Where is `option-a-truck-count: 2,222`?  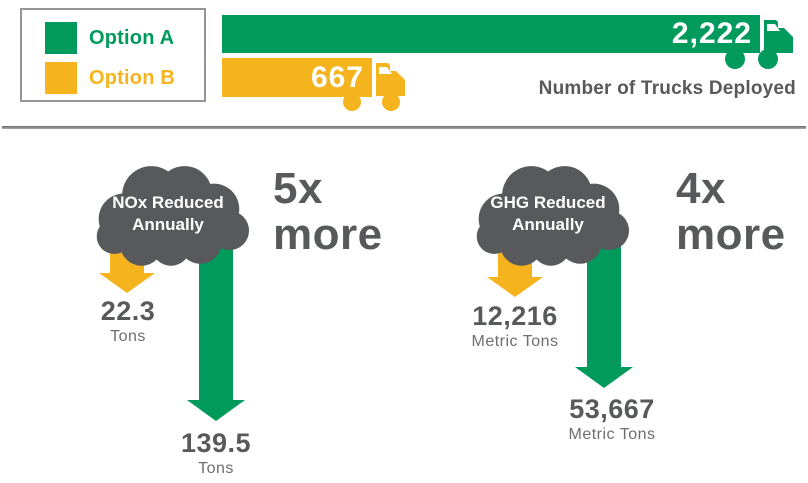 option-a-truck-count: 2,222 is located at coordinates (711, 33).